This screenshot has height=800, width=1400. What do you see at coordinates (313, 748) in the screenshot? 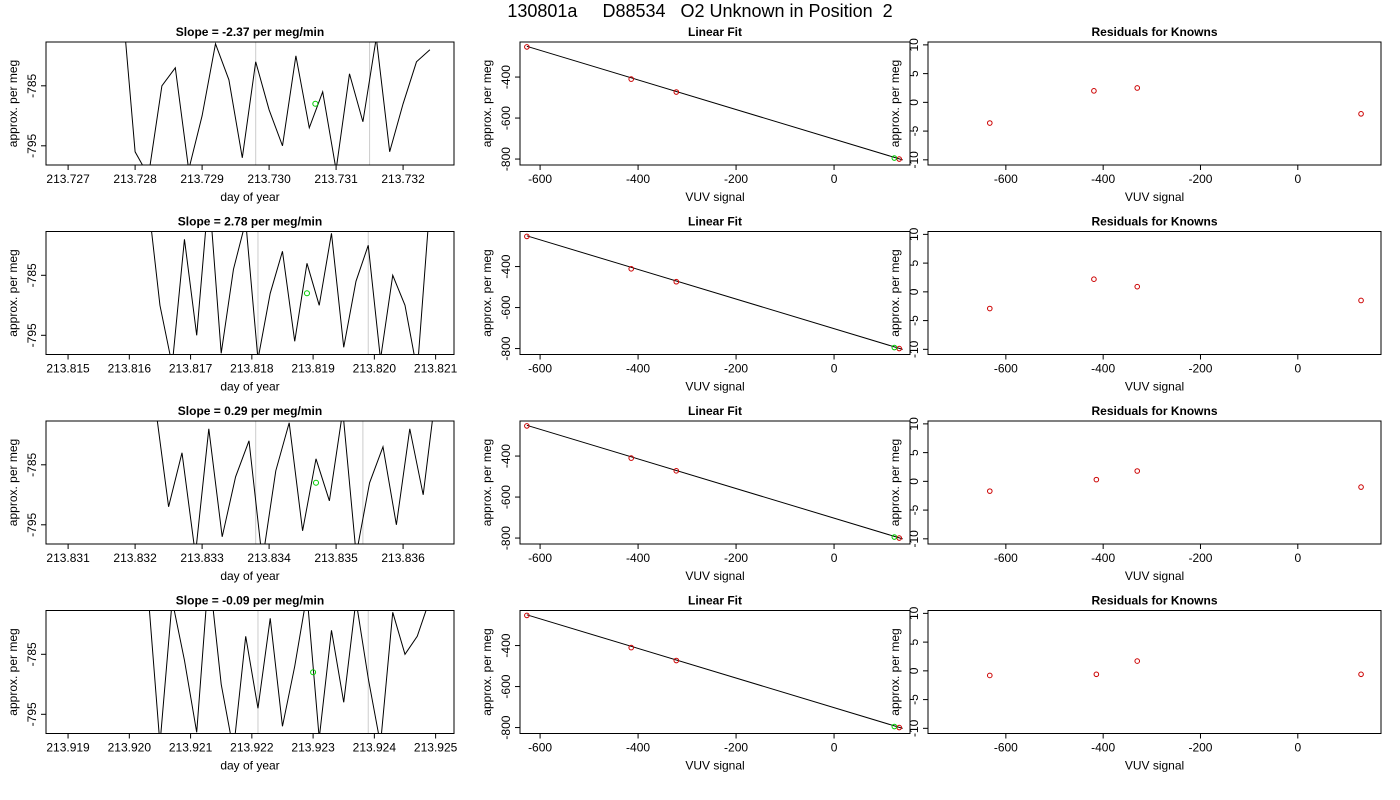
I see `x-tick-label: 213.923` at bounding box center [313, 748].